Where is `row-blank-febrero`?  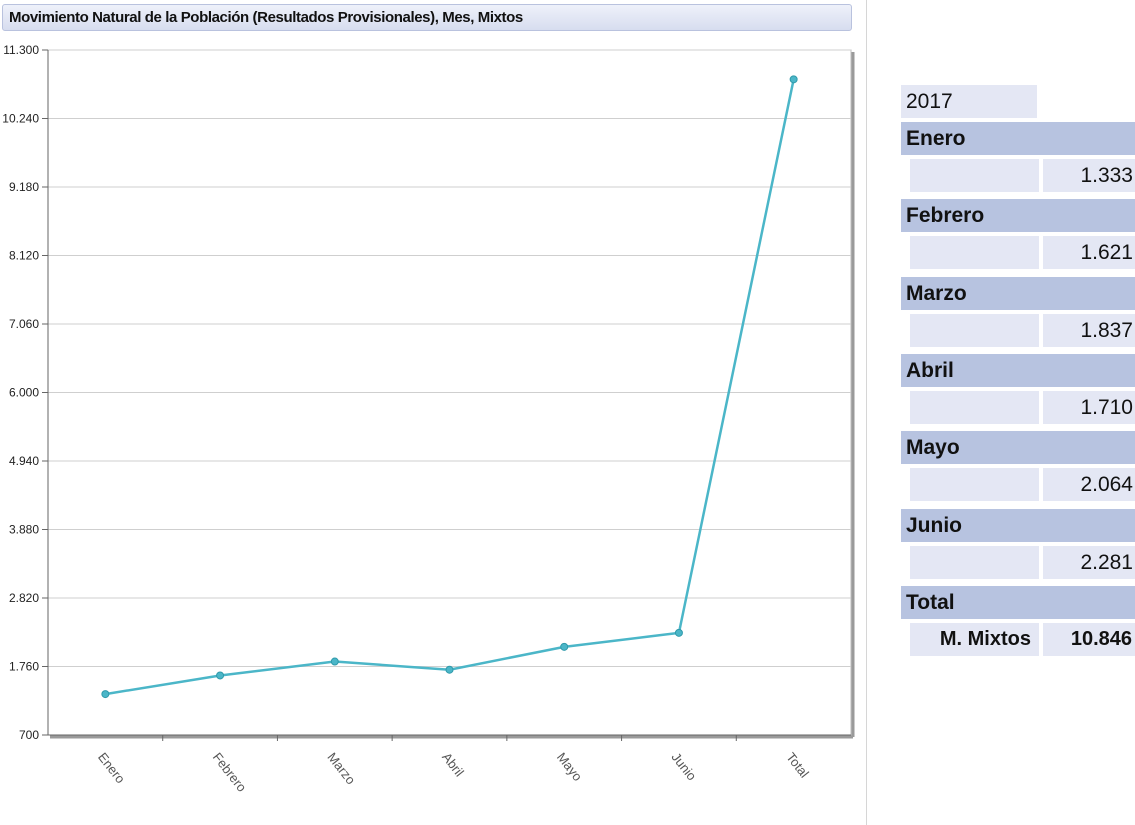 row-blank-febrero is located at coordinates (974, 252).